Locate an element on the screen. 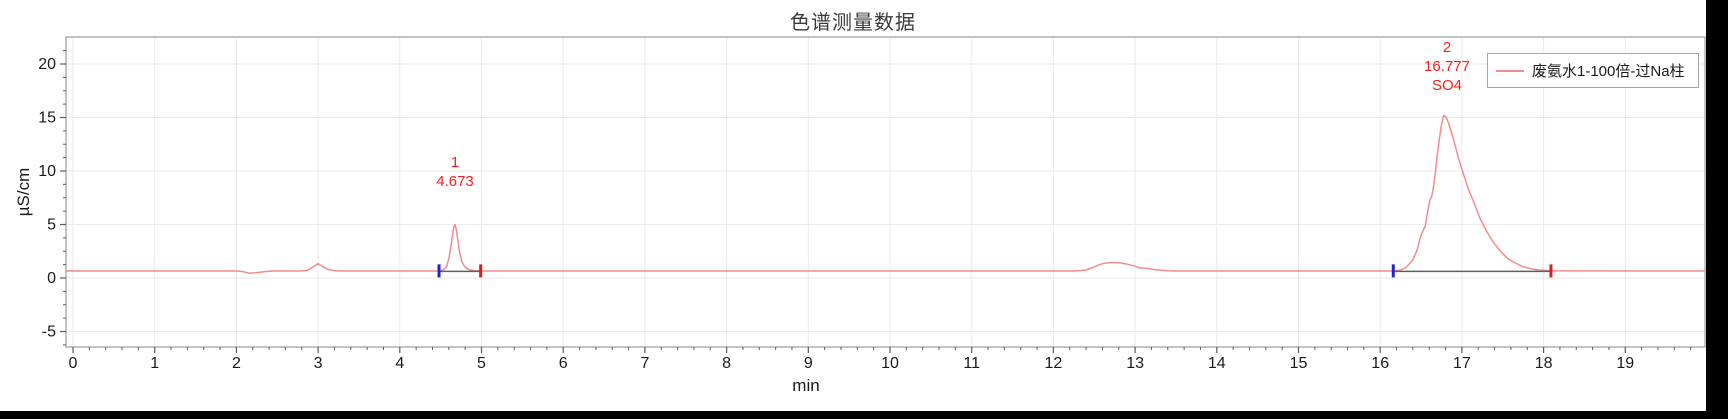 The image size is (1728, 419). peak-1-label: 1 4.673 is located at coordinates (455, 172).